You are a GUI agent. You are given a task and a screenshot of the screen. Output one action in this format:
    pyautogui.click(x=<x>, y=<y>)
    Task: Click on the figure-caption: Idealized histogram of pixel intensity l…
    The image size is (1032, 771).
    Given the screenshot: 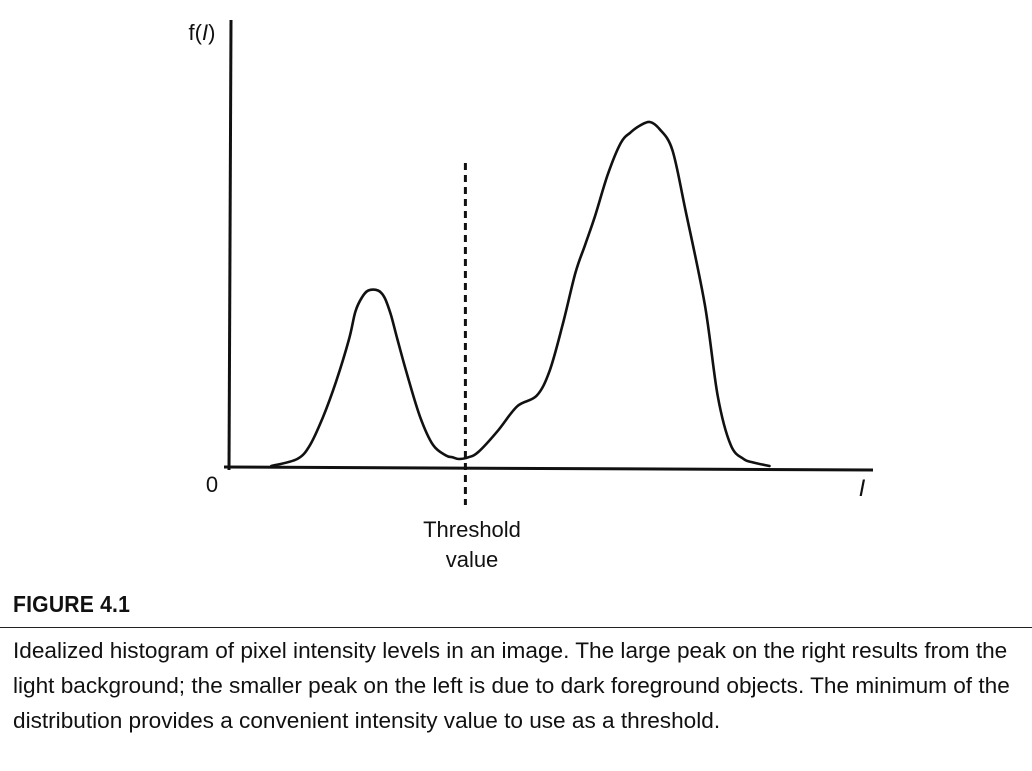 What is the action you would take?
    pyautogui.click(x=511, y=685)
    